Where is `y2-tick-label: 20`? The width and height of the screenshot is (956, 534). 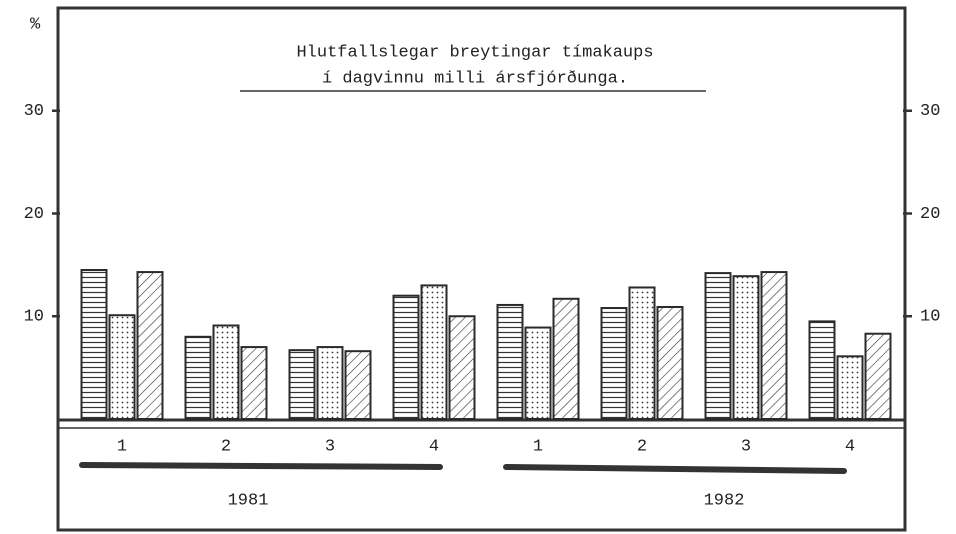
y2-tick-label: 20 is located at coordinates (930, 214).